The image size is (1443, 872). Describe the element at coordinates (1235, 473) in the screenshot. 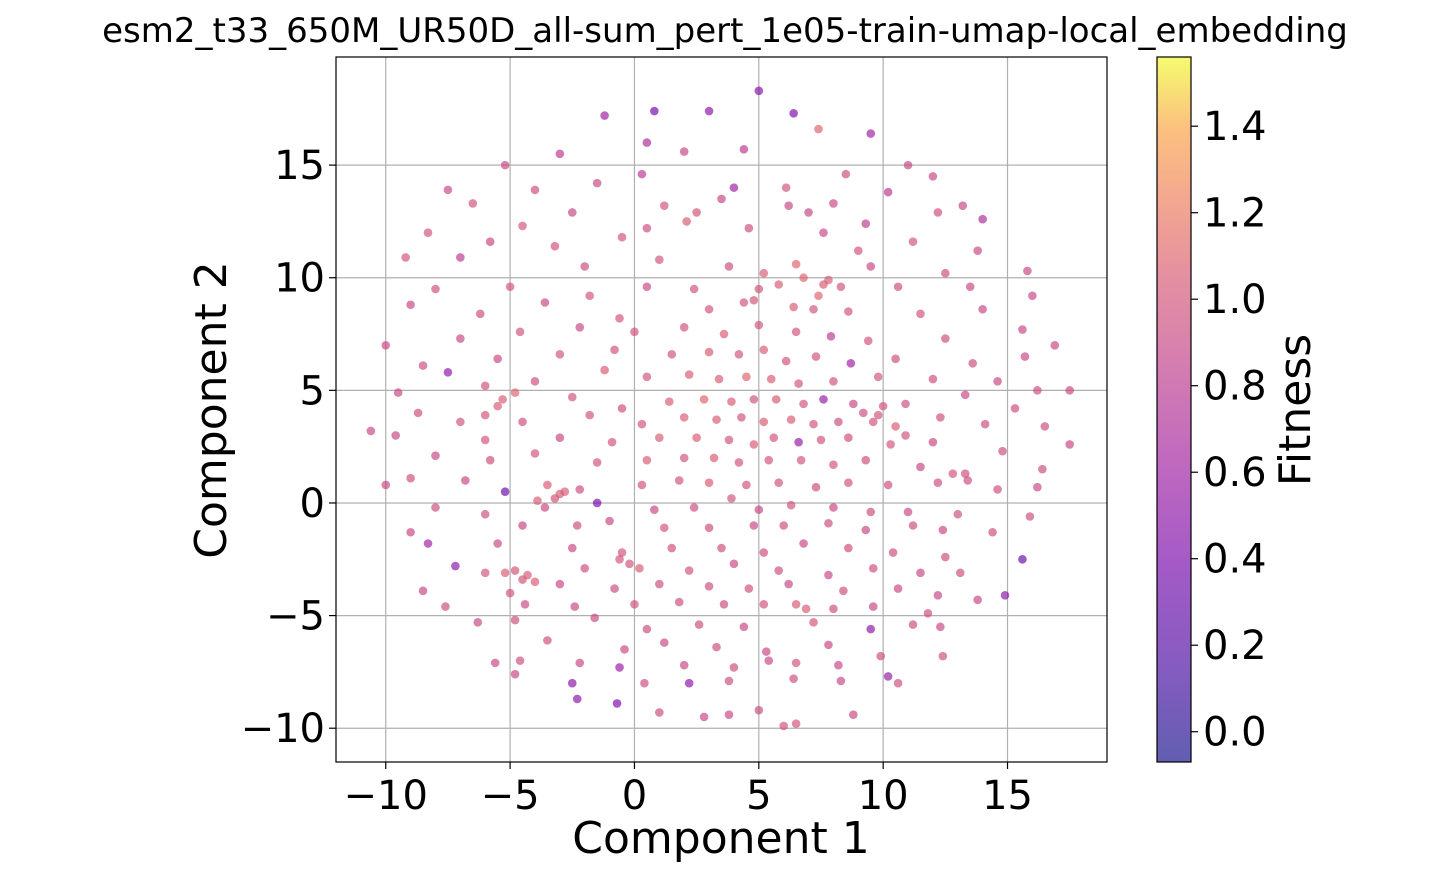

I see `colorbar-tick-label: 0.6` at that location.